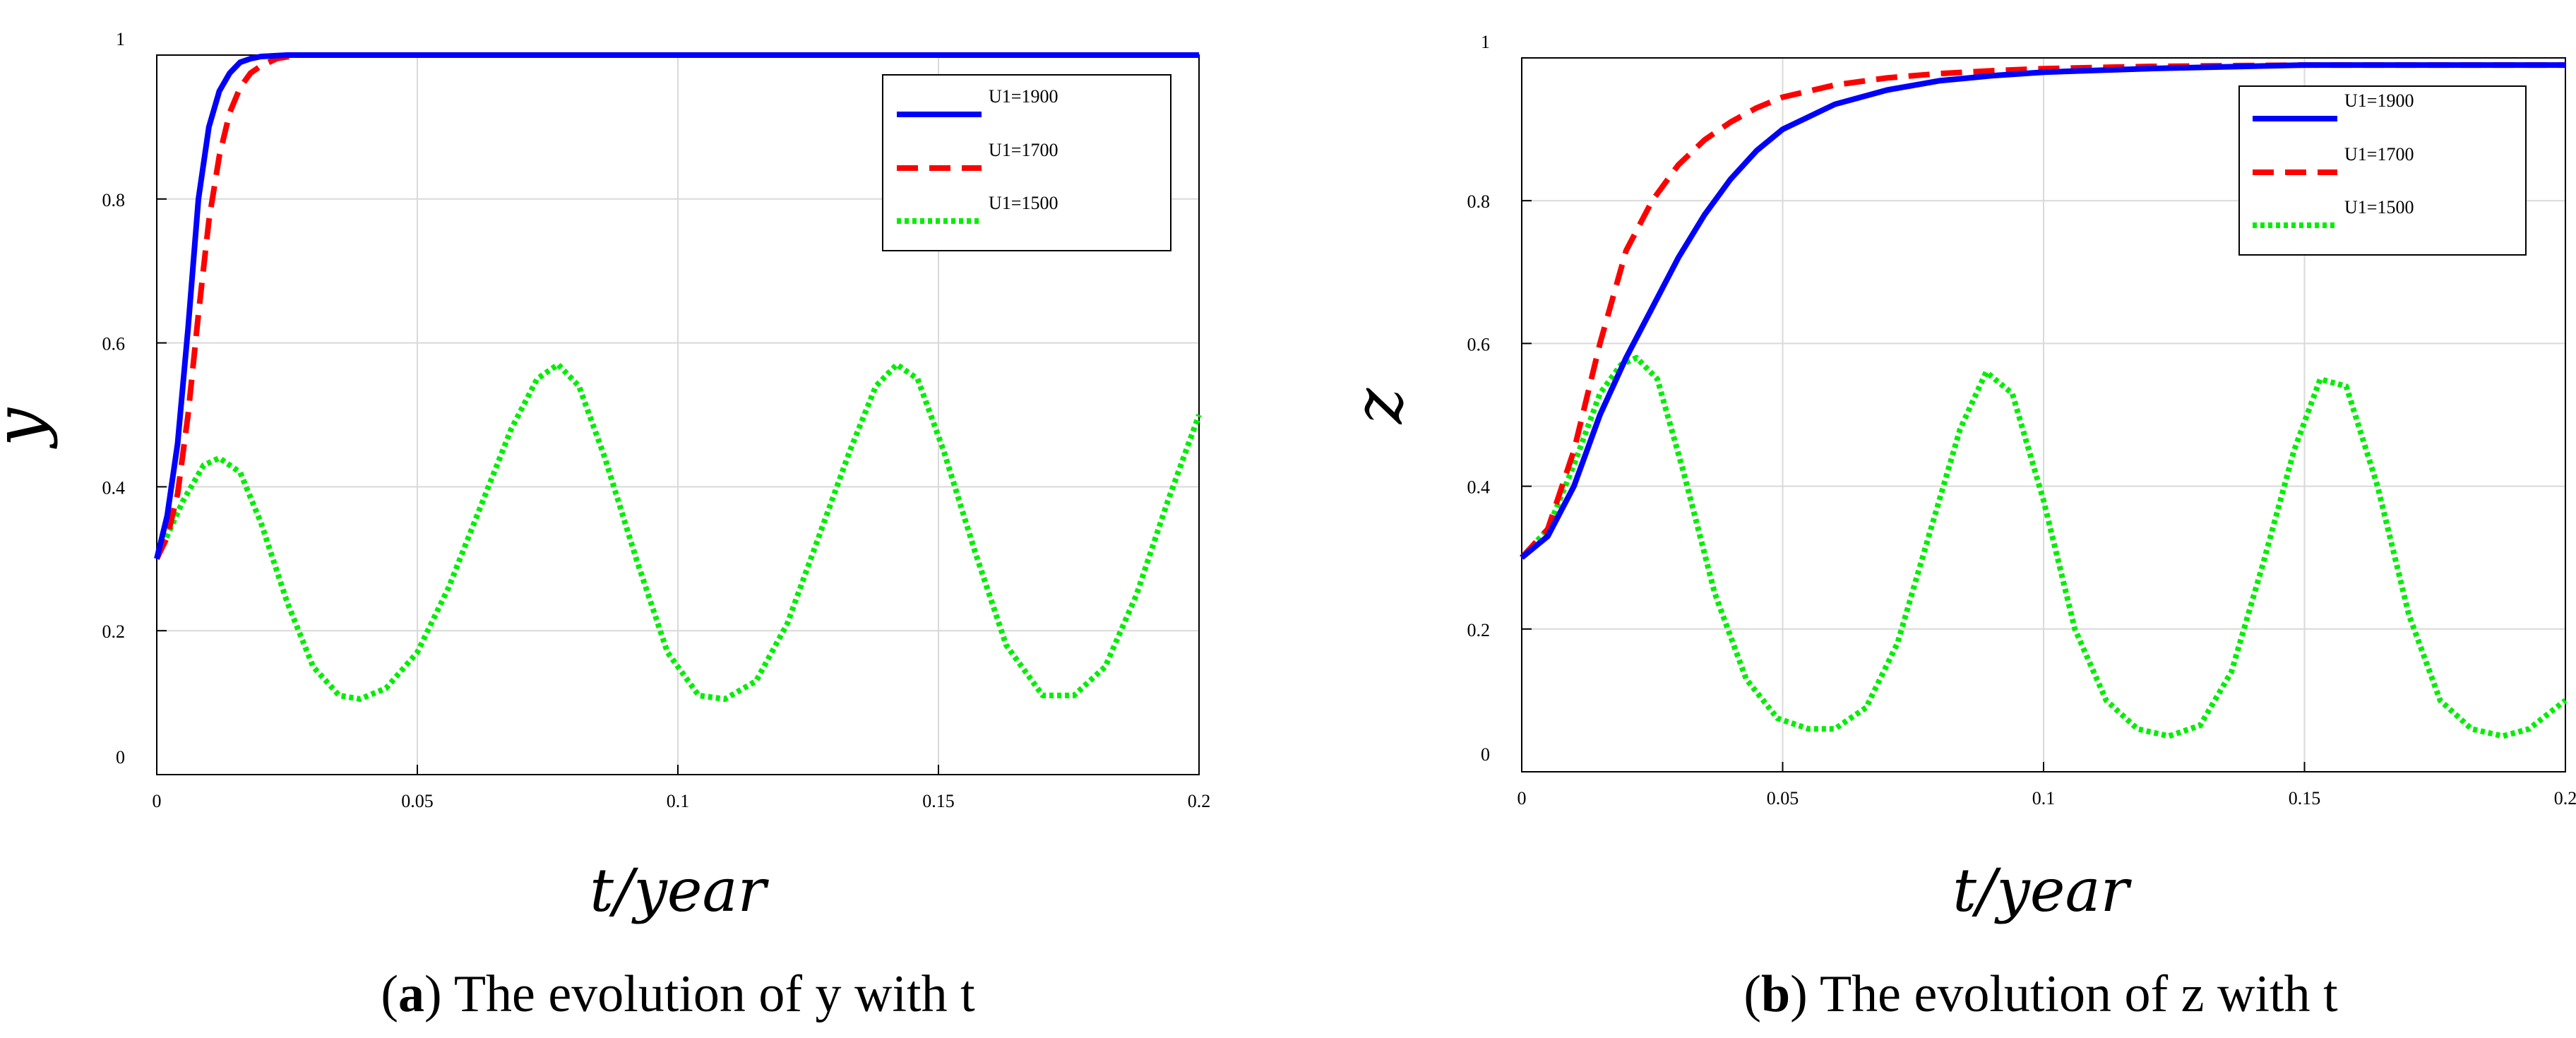 The width and height of the screenshot is (2576, 1038). I want to click on legend-label-b-1700: U1=1700, so click(2379, 154).